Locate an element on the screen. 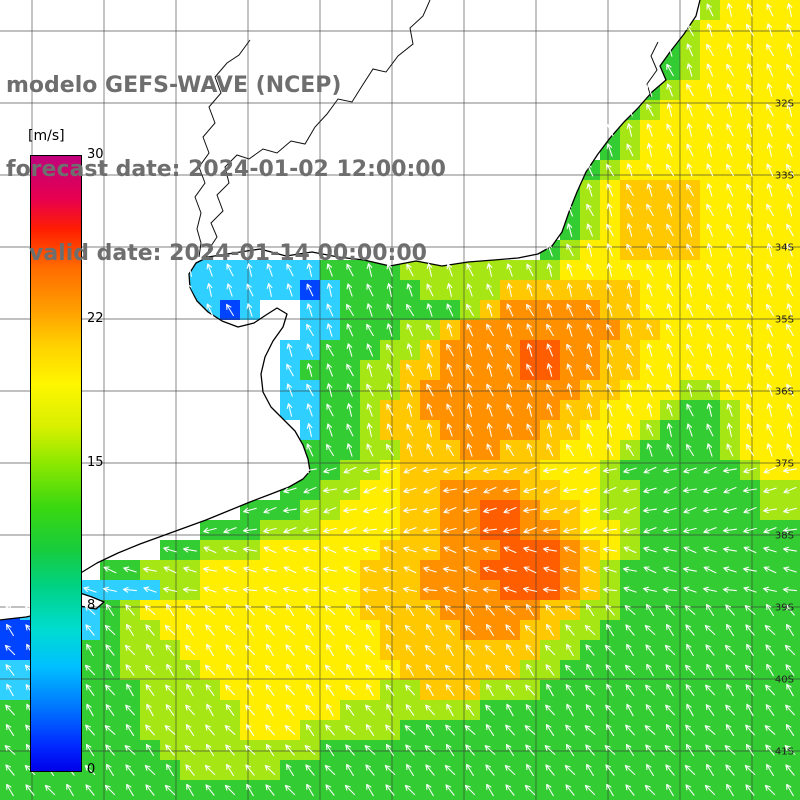  lat-label: 41S is located at coordinates (784, 752).